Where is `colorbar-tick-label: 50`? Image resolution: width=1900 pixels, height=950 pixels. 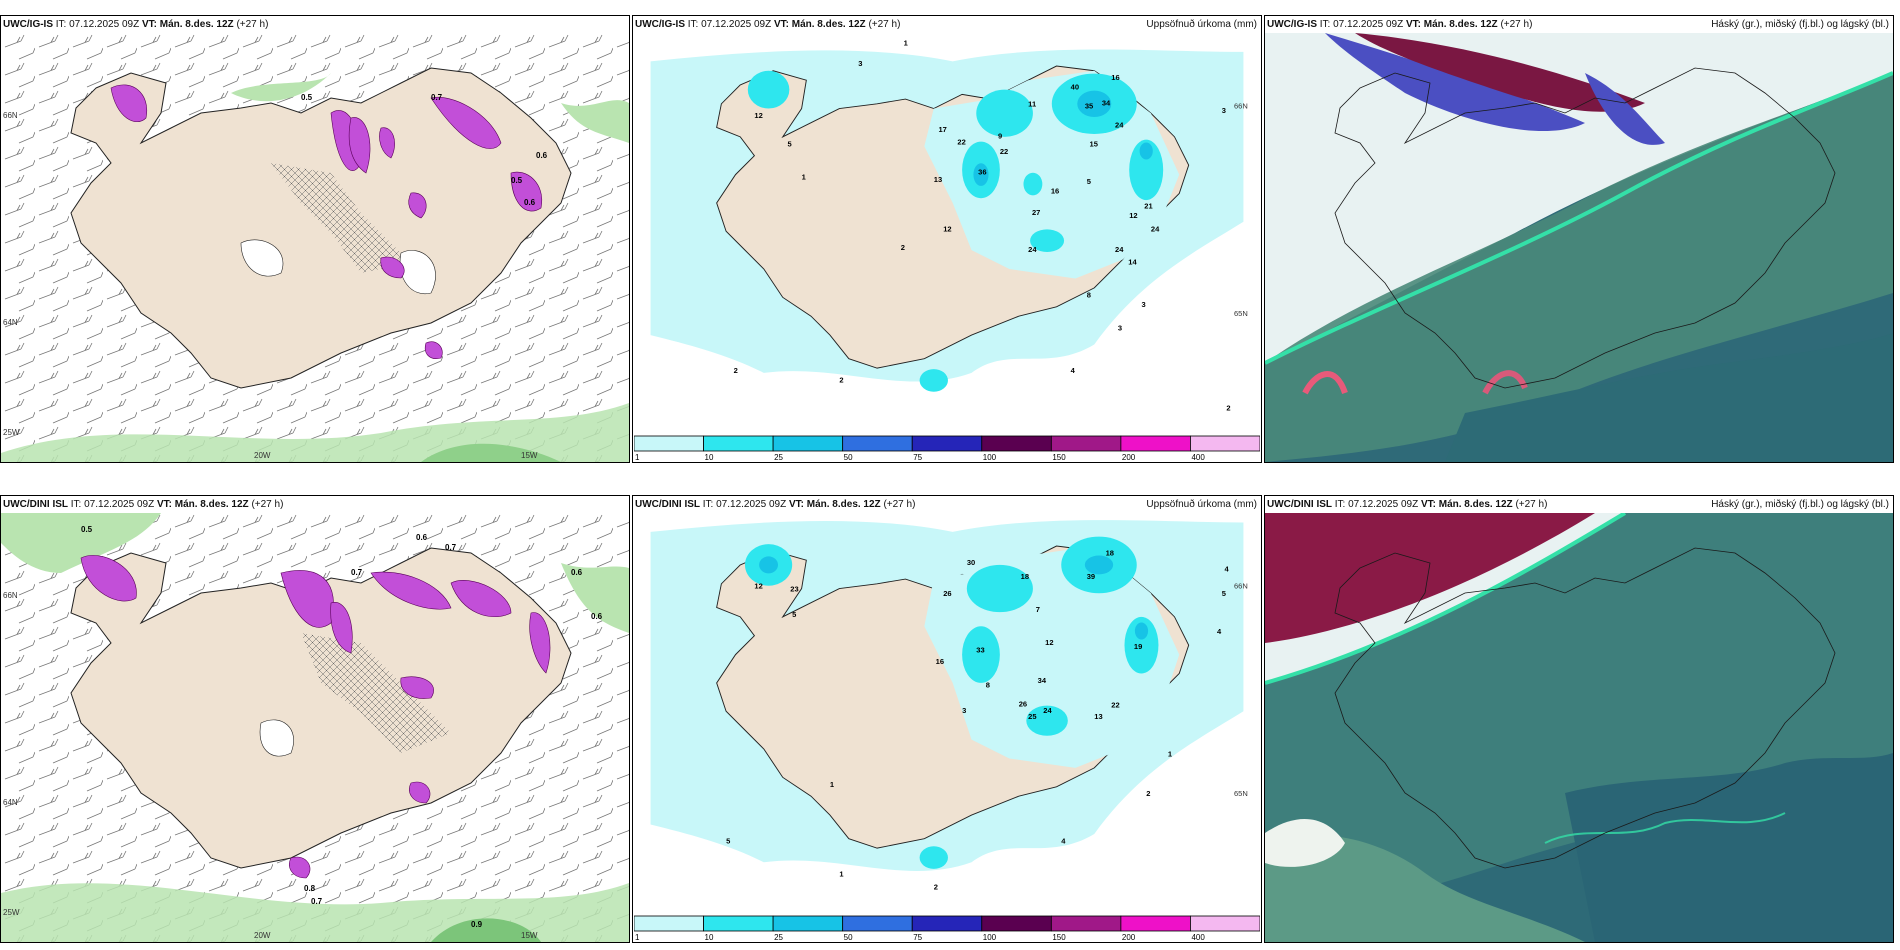 colorbar-tick-label: 50 is located at coordinates (848, 457).